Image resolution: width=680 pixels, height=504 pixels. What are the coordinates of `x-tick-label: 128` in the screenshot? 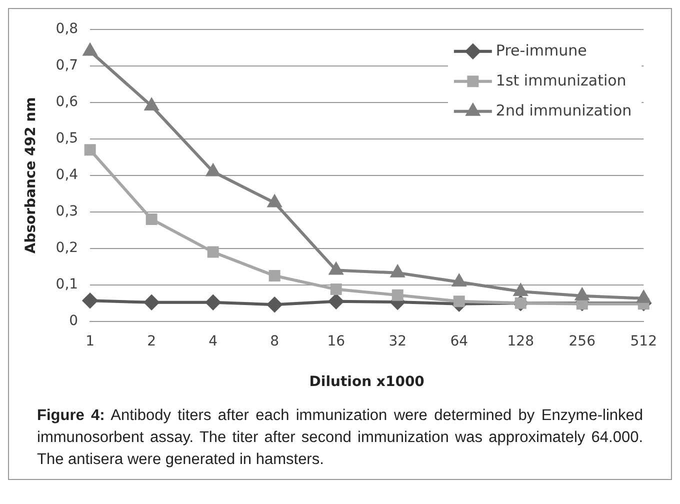 It's located at (520, 341).